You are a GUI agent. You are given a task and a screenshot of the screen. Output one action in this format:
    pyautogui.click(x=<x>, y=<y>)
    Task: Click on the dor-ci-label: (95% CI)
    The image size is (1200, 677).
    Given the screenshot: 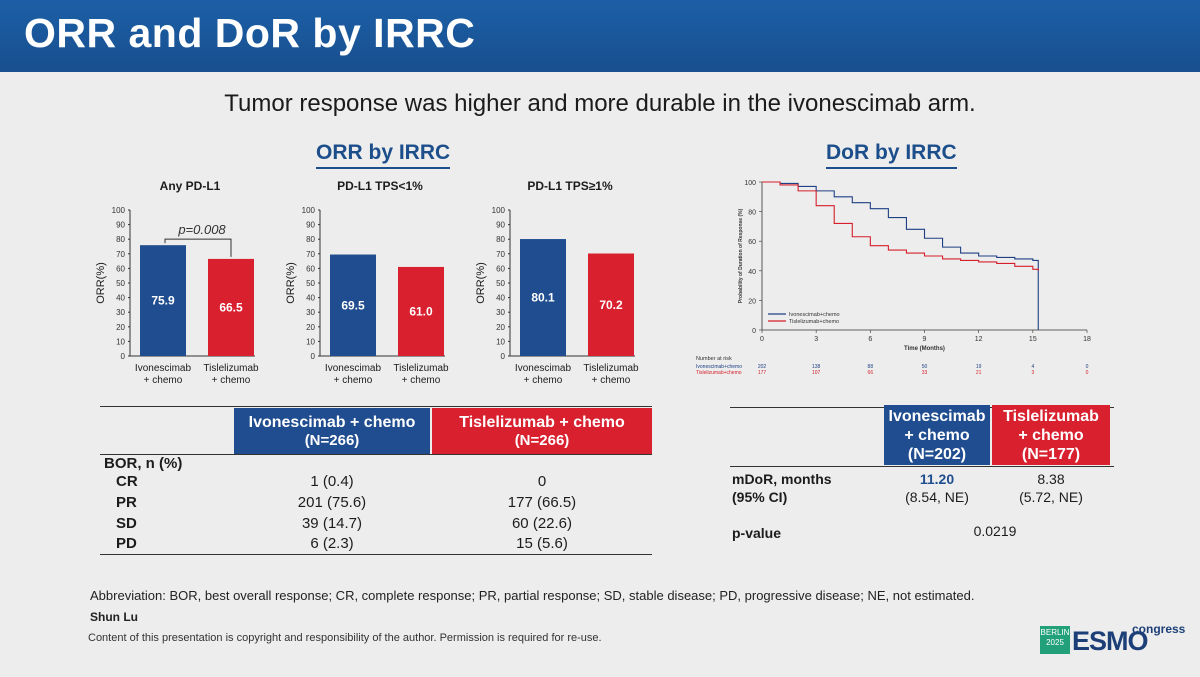 What is the action you would take?
    pyautogui.click(x=760, y=497)
    